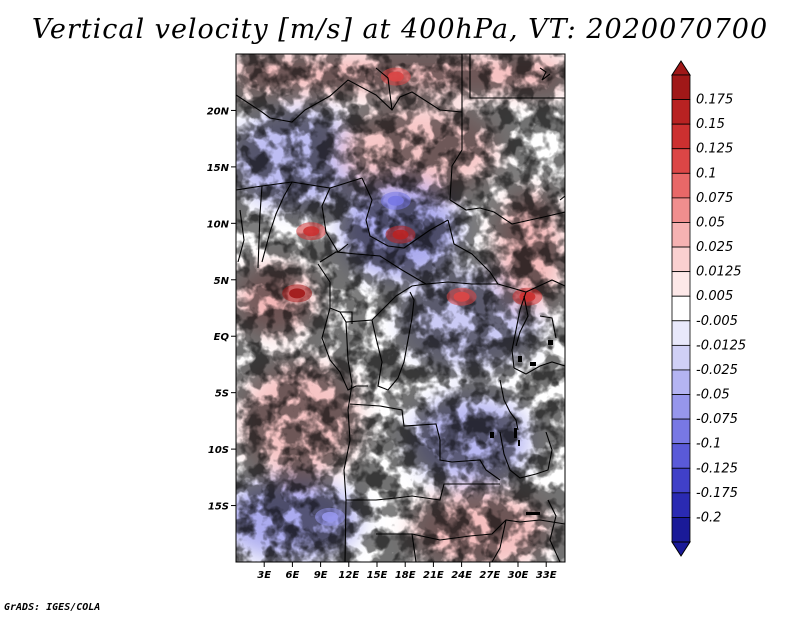 The width and height of the screenshot is (800, 618). I want to click on x-tick-label: 18E, so click(405, 575).